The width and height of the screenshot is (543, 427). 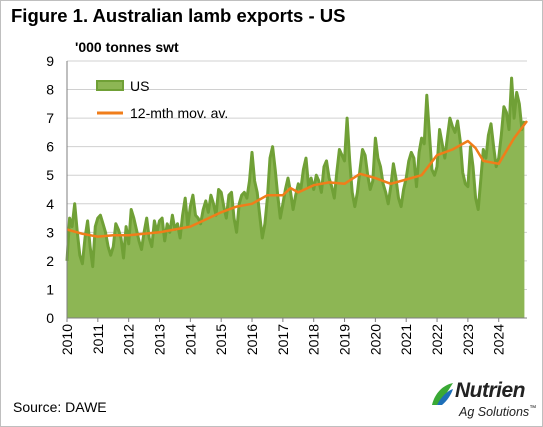 I want to click on x-tick-label-2016: 2016, so click(x=252, y=339).